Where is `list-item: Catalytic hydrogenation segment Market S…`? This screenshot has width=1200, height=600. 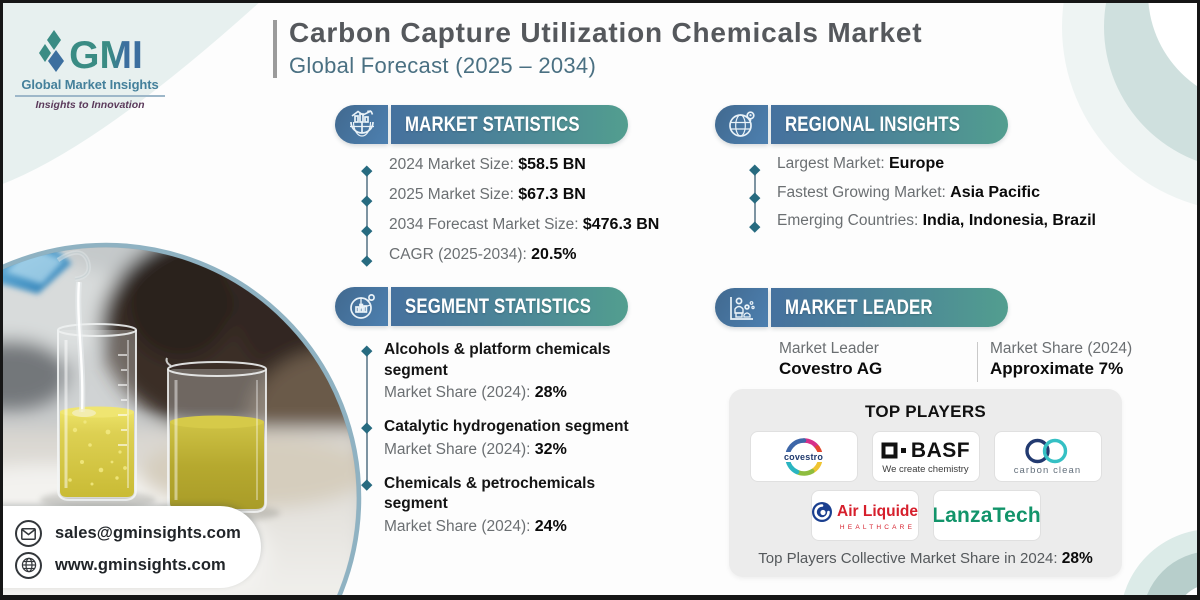
list-item: Catalytic hydrogenation segment Market S… is located at coordinates (502, 439).